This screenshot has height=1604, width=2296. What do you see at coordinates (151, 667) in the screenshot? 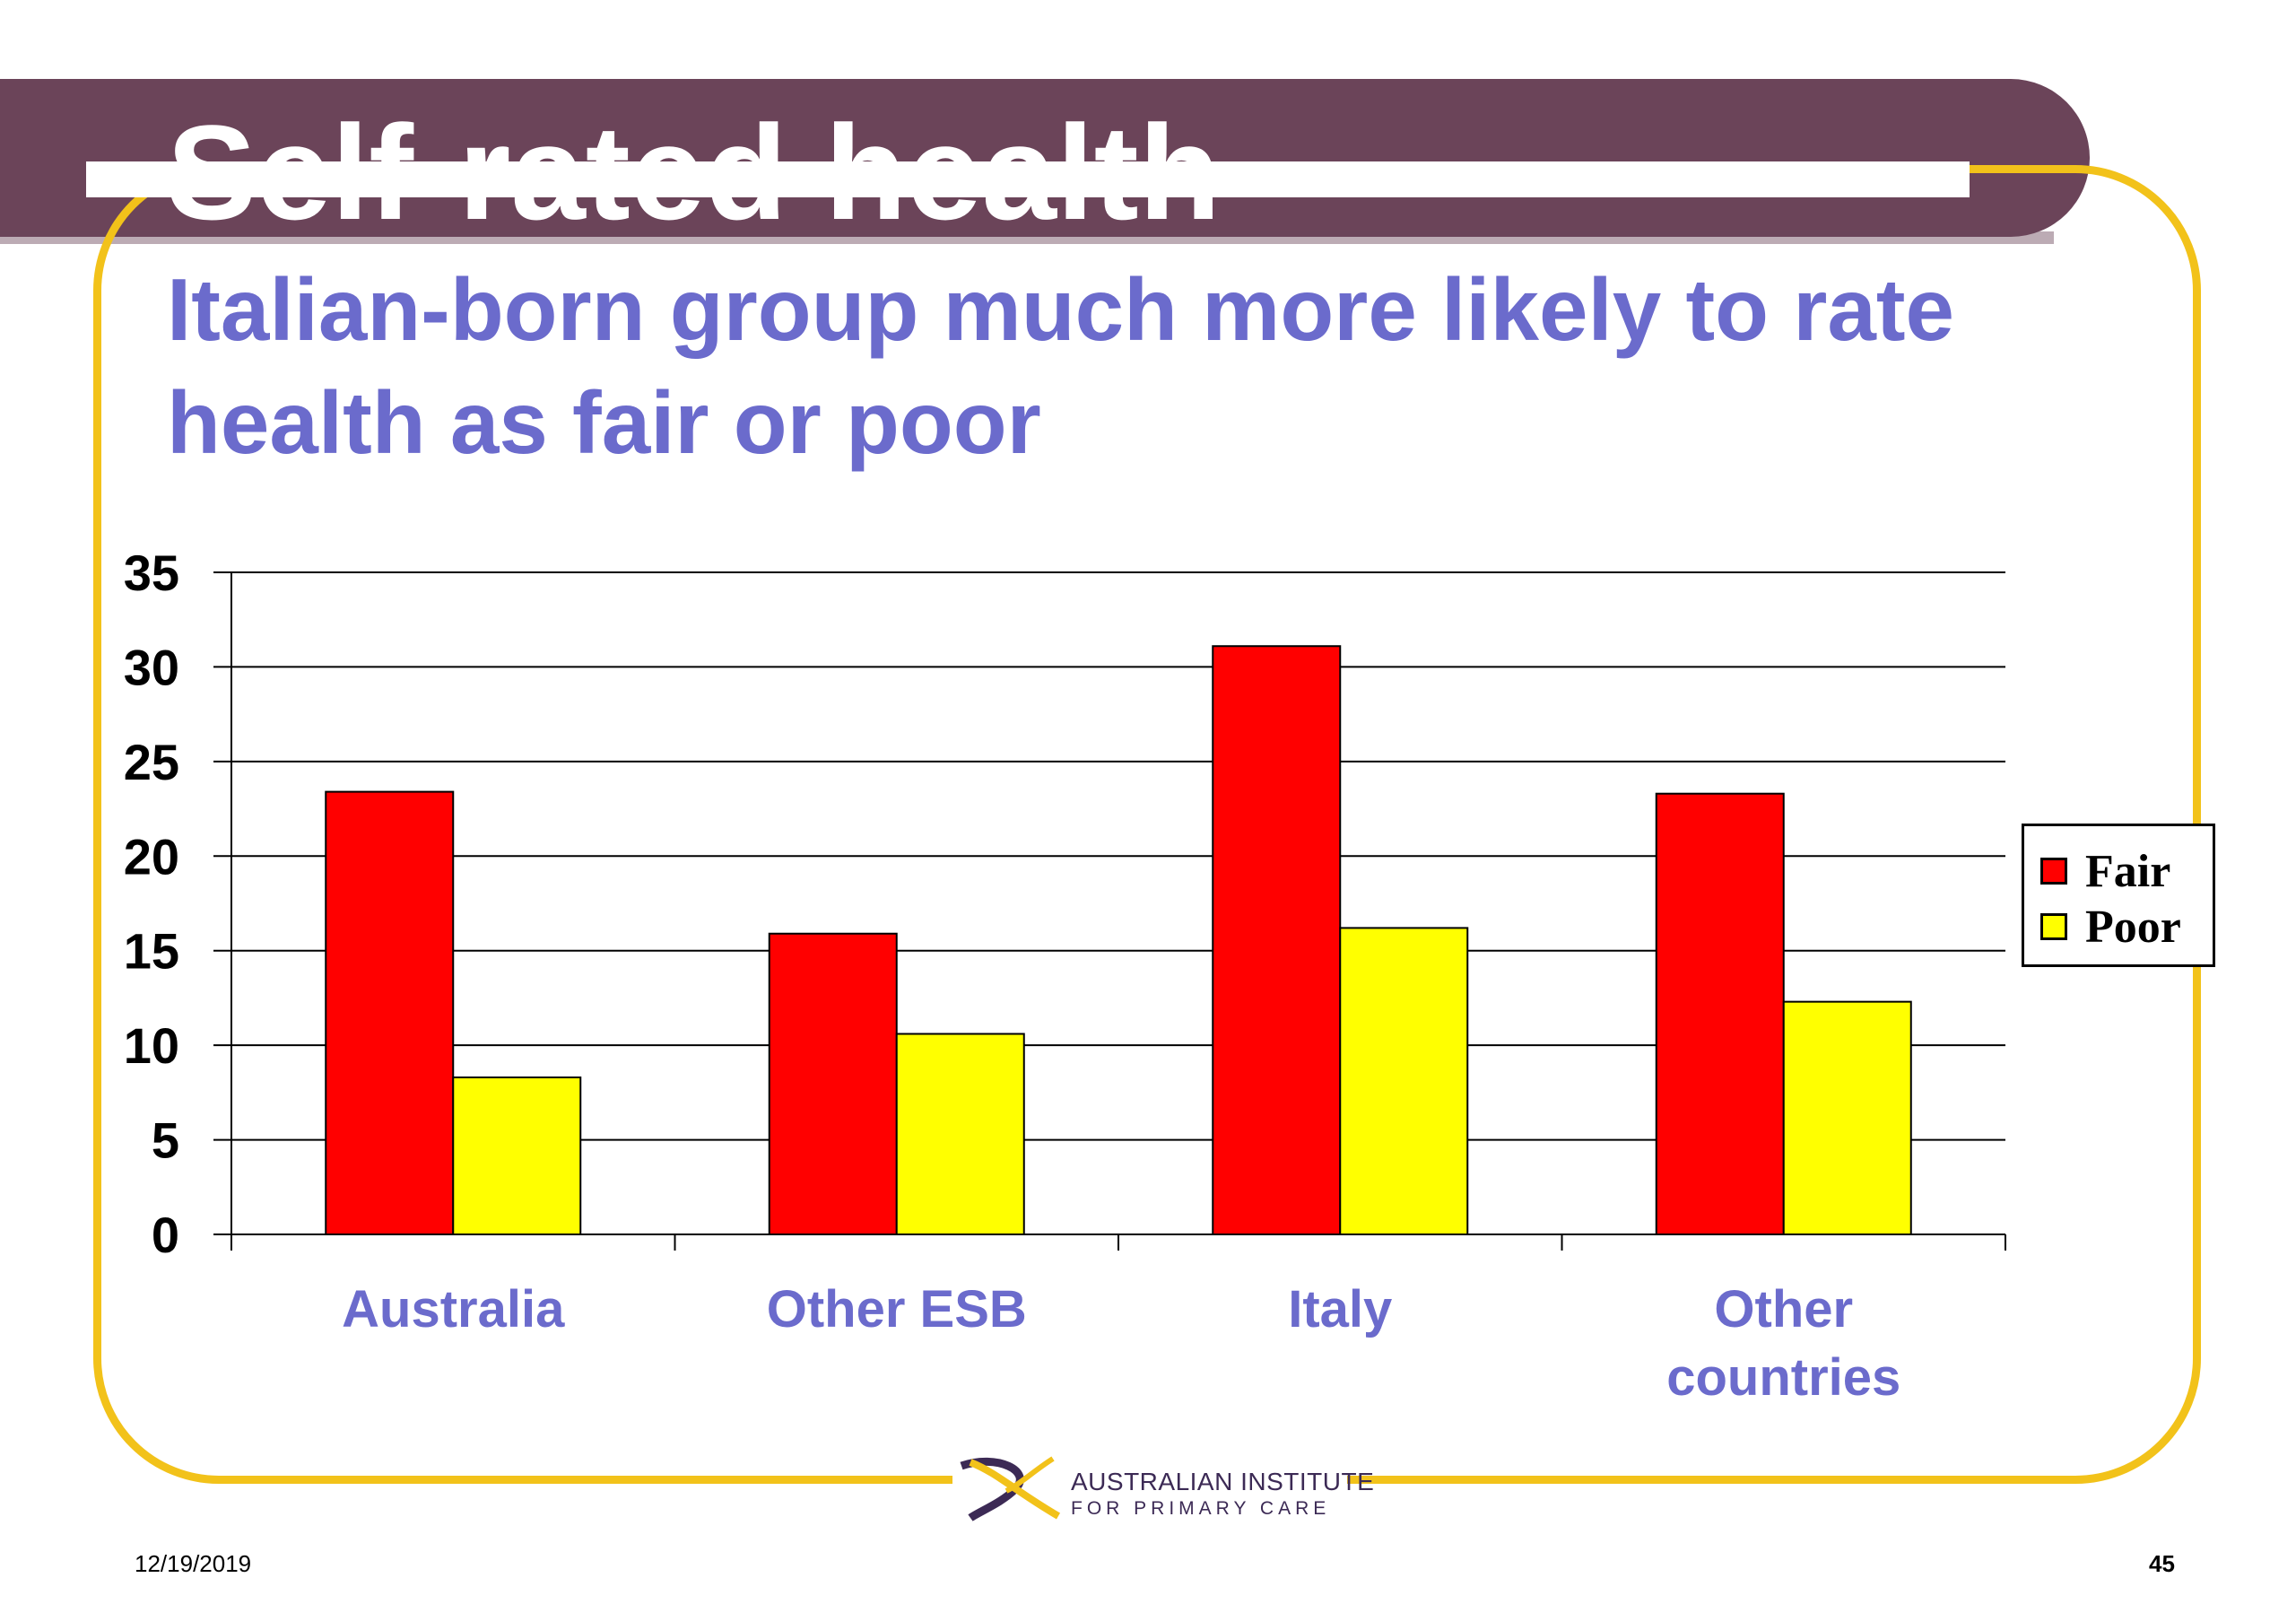
I see `y-tick-label-30: 30` at bounding box center [151, 667].